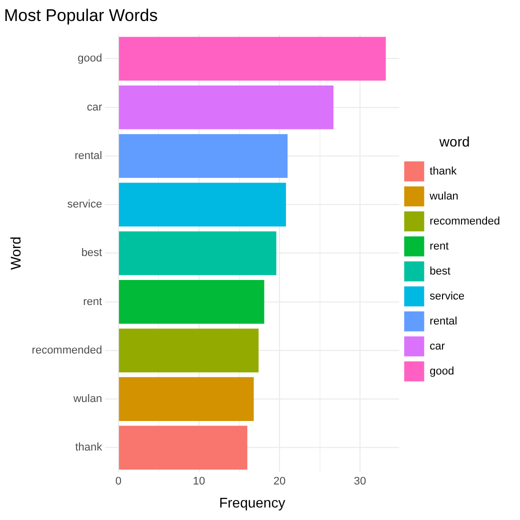  I want to click on chart-title: Most Popular Words, so click(81, 15).